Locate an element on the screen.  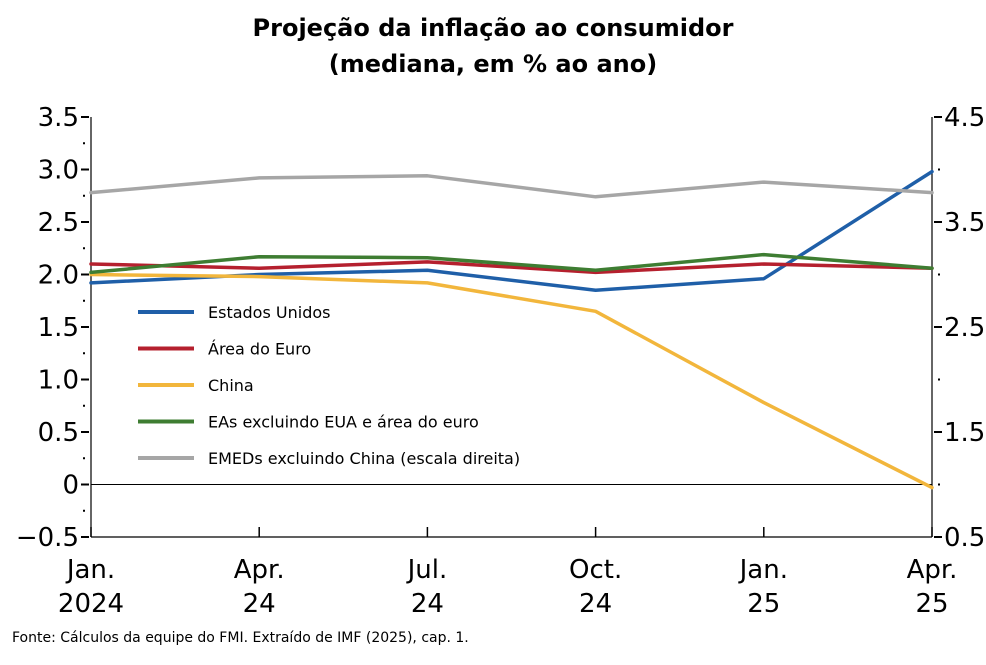
x-tick-label-month: Jul. is located at coordinates (427, 570).